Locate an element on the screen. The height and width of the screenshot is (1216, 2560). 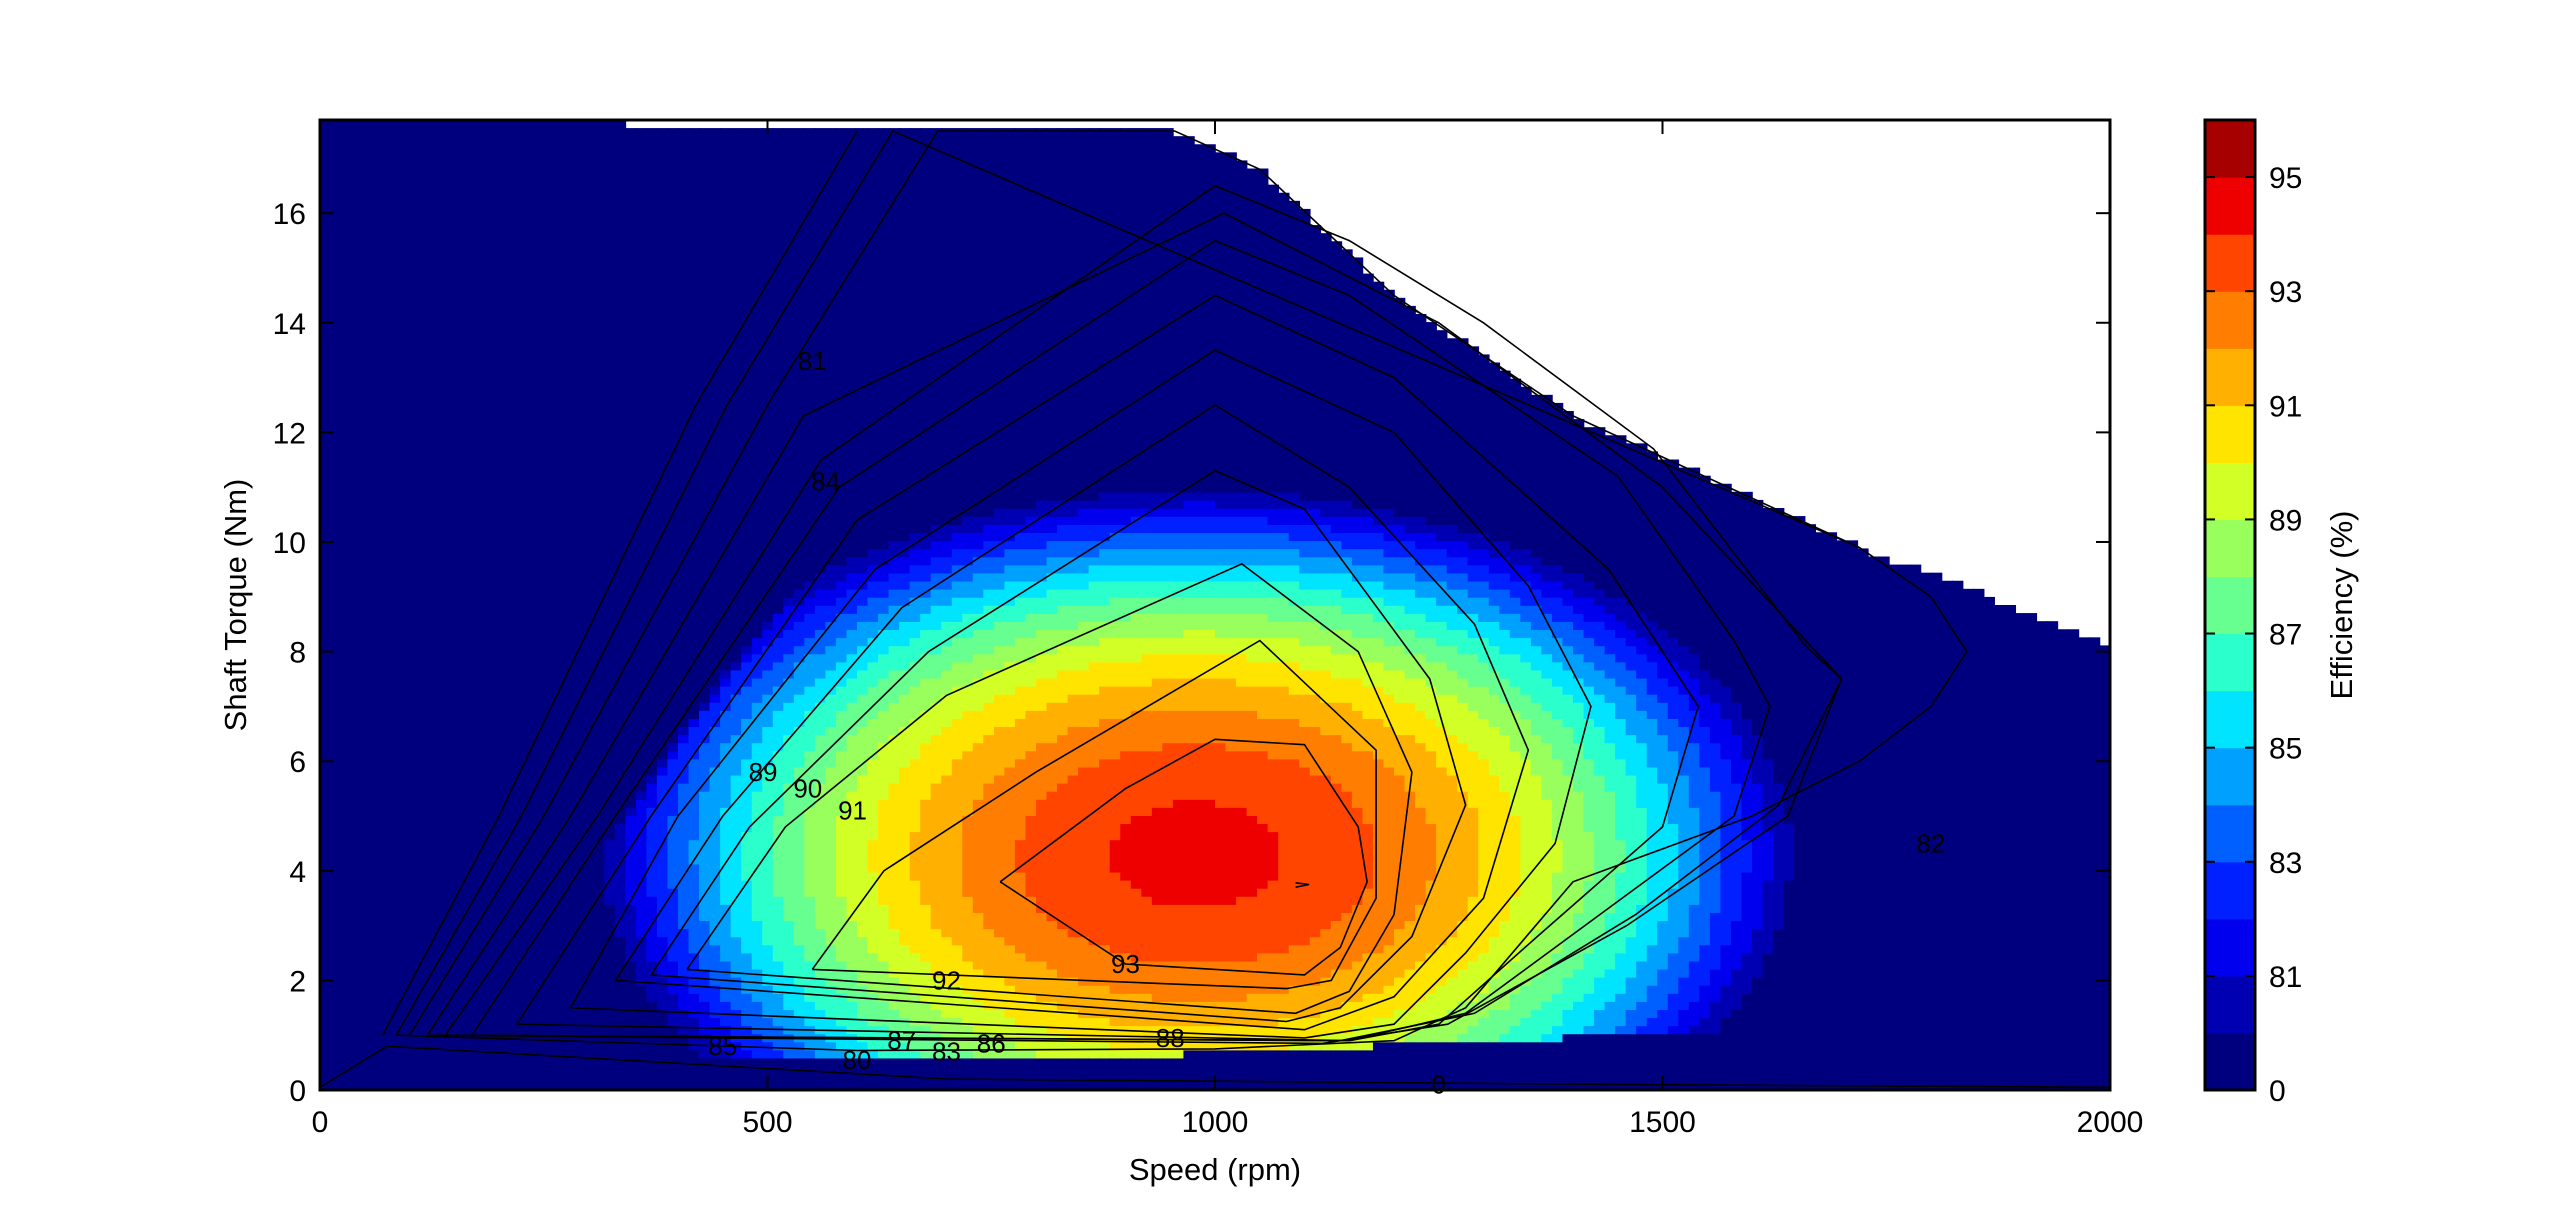
contour-label-80: 80 is located at coordinates (857, 1060).